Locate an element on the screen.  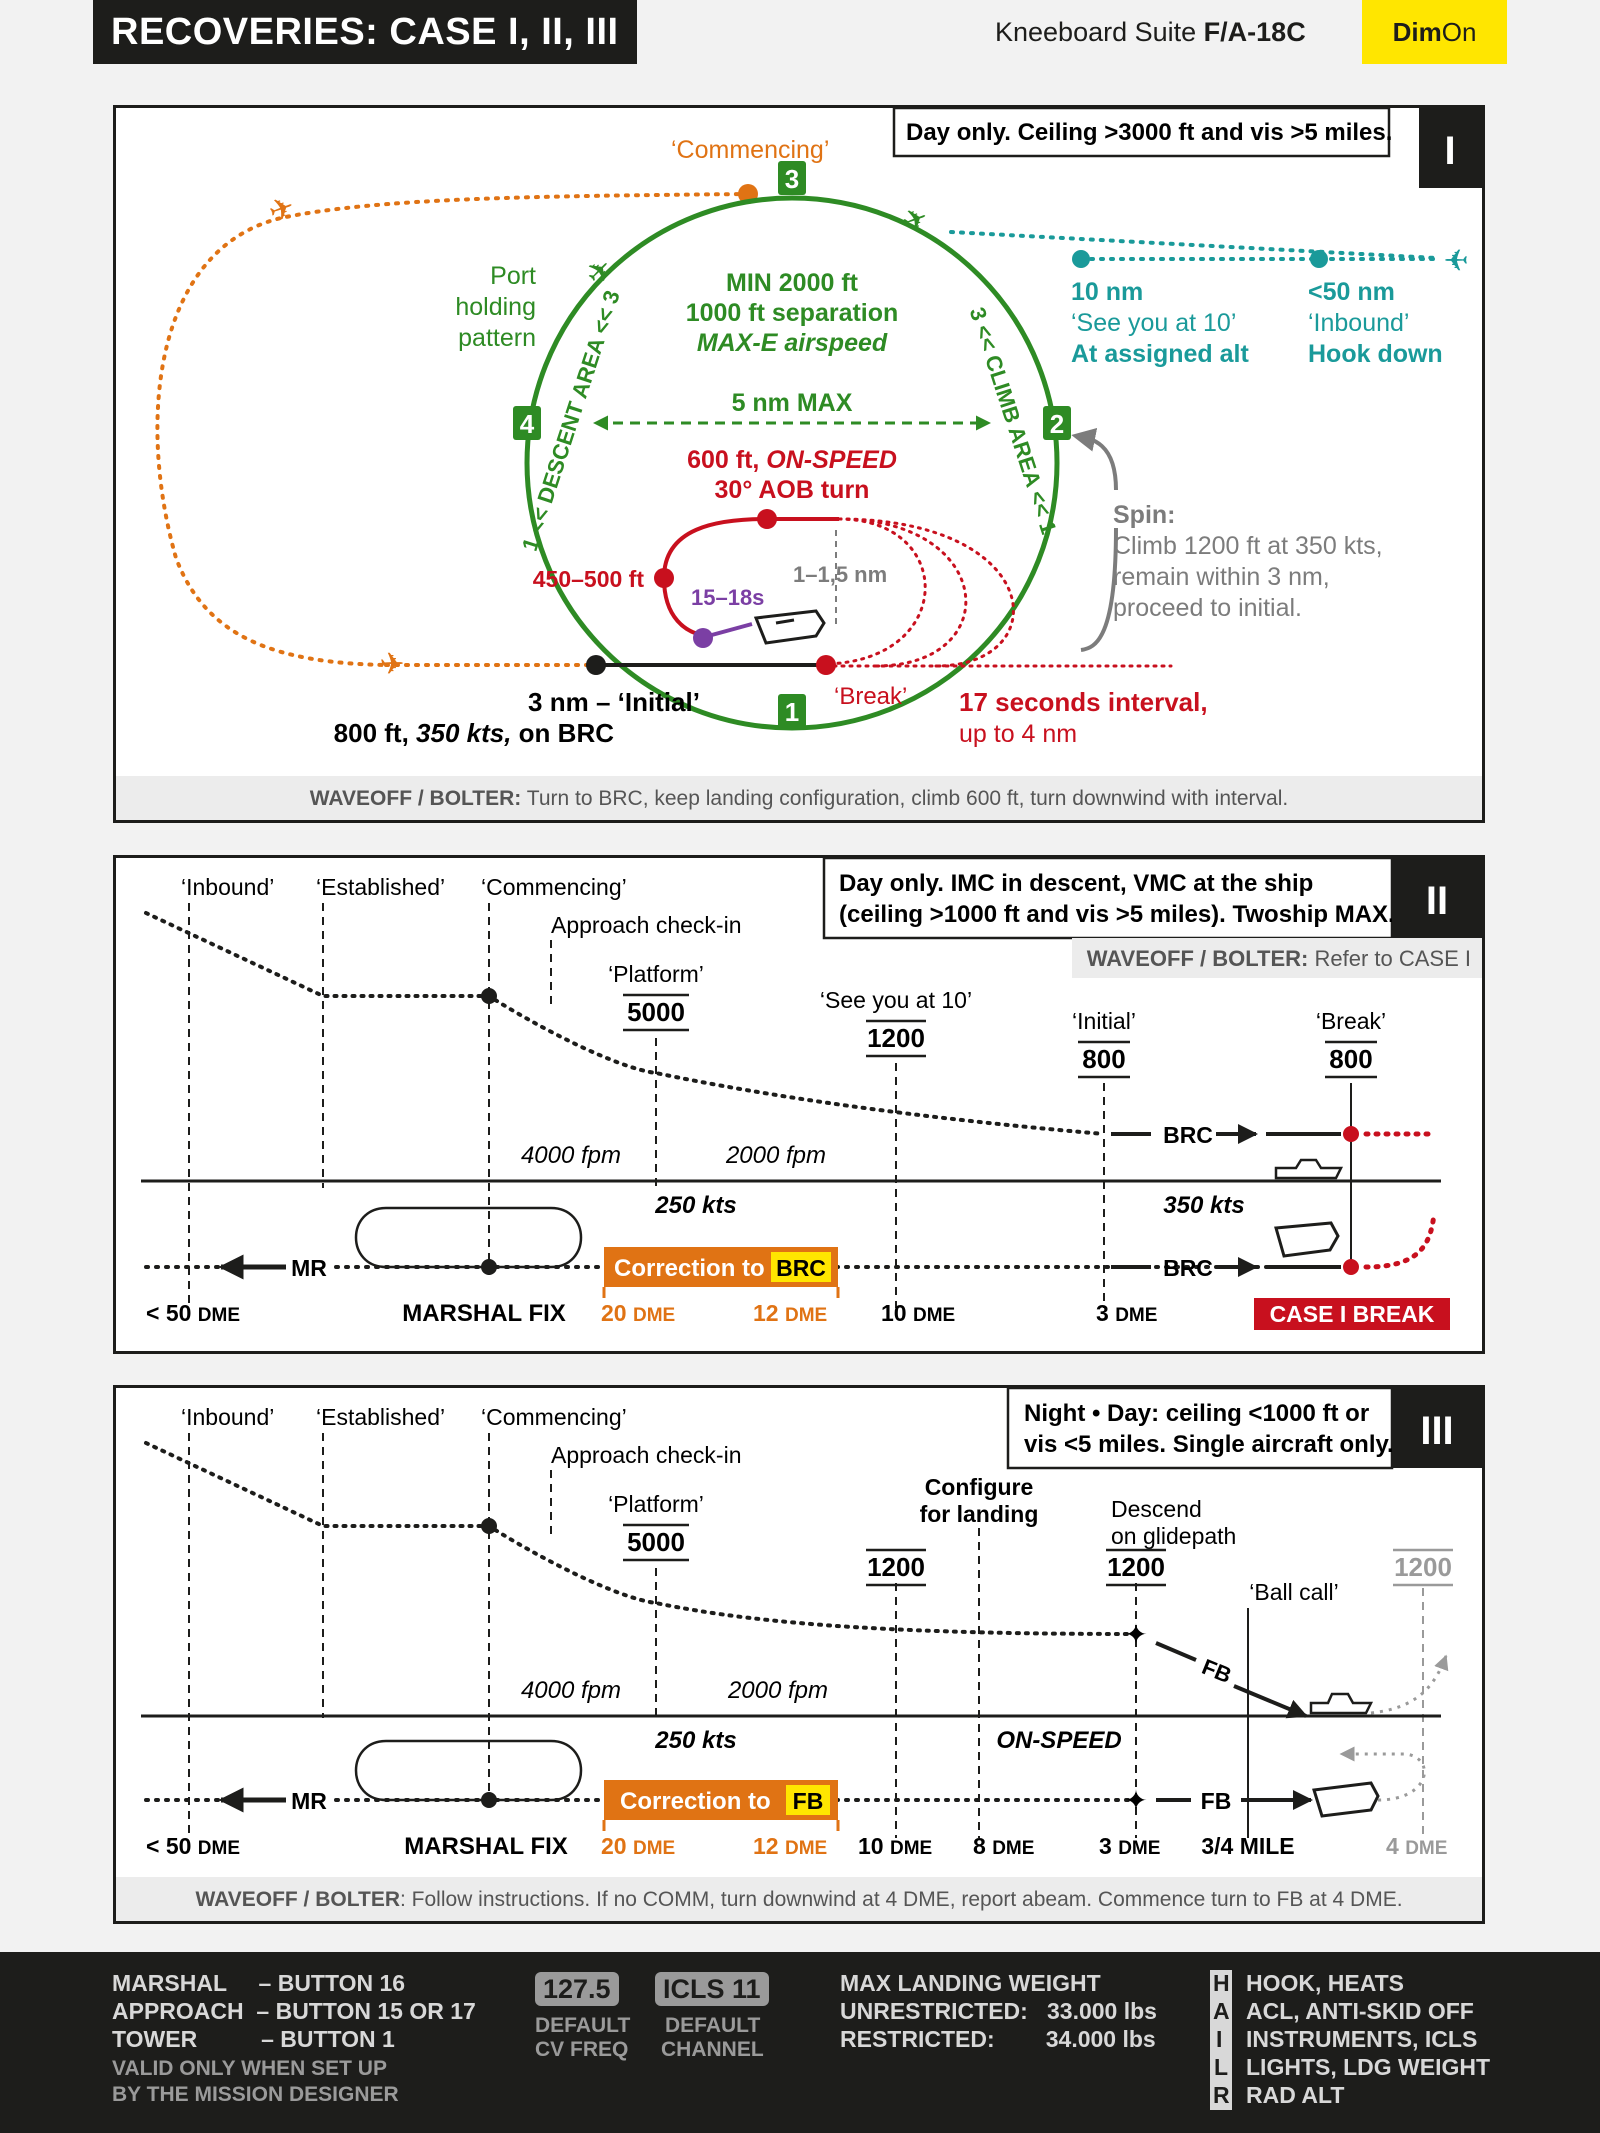
case3-dme3b: DME is located at coordinates (1139, 1848).